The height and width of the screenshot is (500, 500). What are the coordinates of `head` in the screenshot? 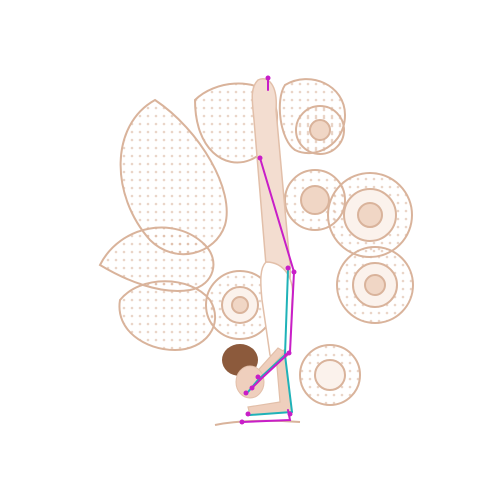 It's located at (250, 382).